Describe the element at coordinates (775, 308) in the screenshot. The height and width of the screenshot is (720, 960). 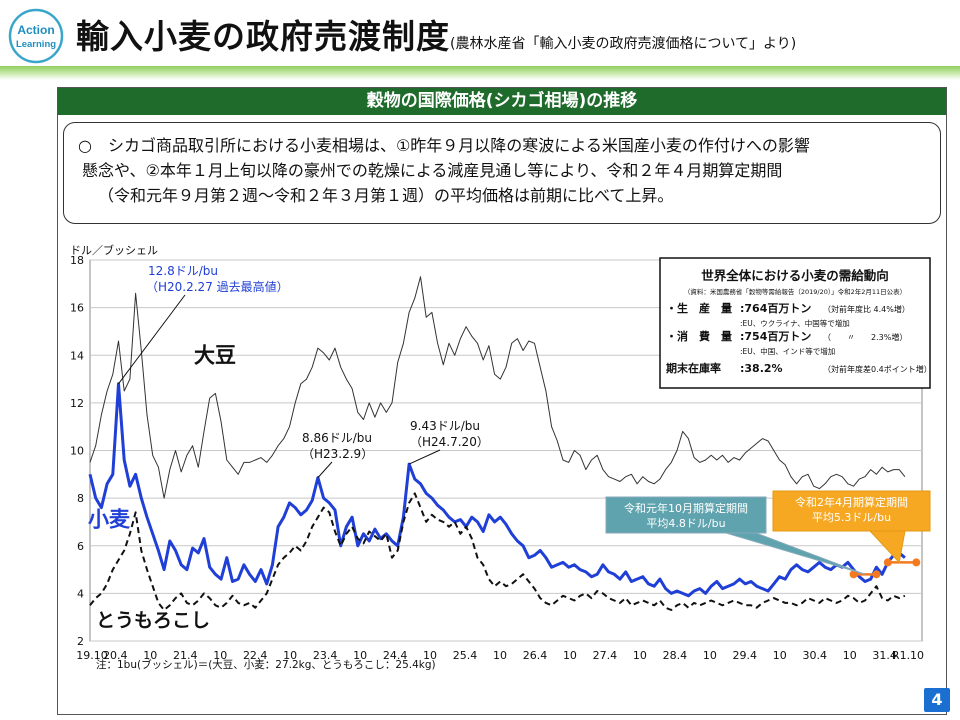
I see `supply-row-value: :764百万トン` at that location.